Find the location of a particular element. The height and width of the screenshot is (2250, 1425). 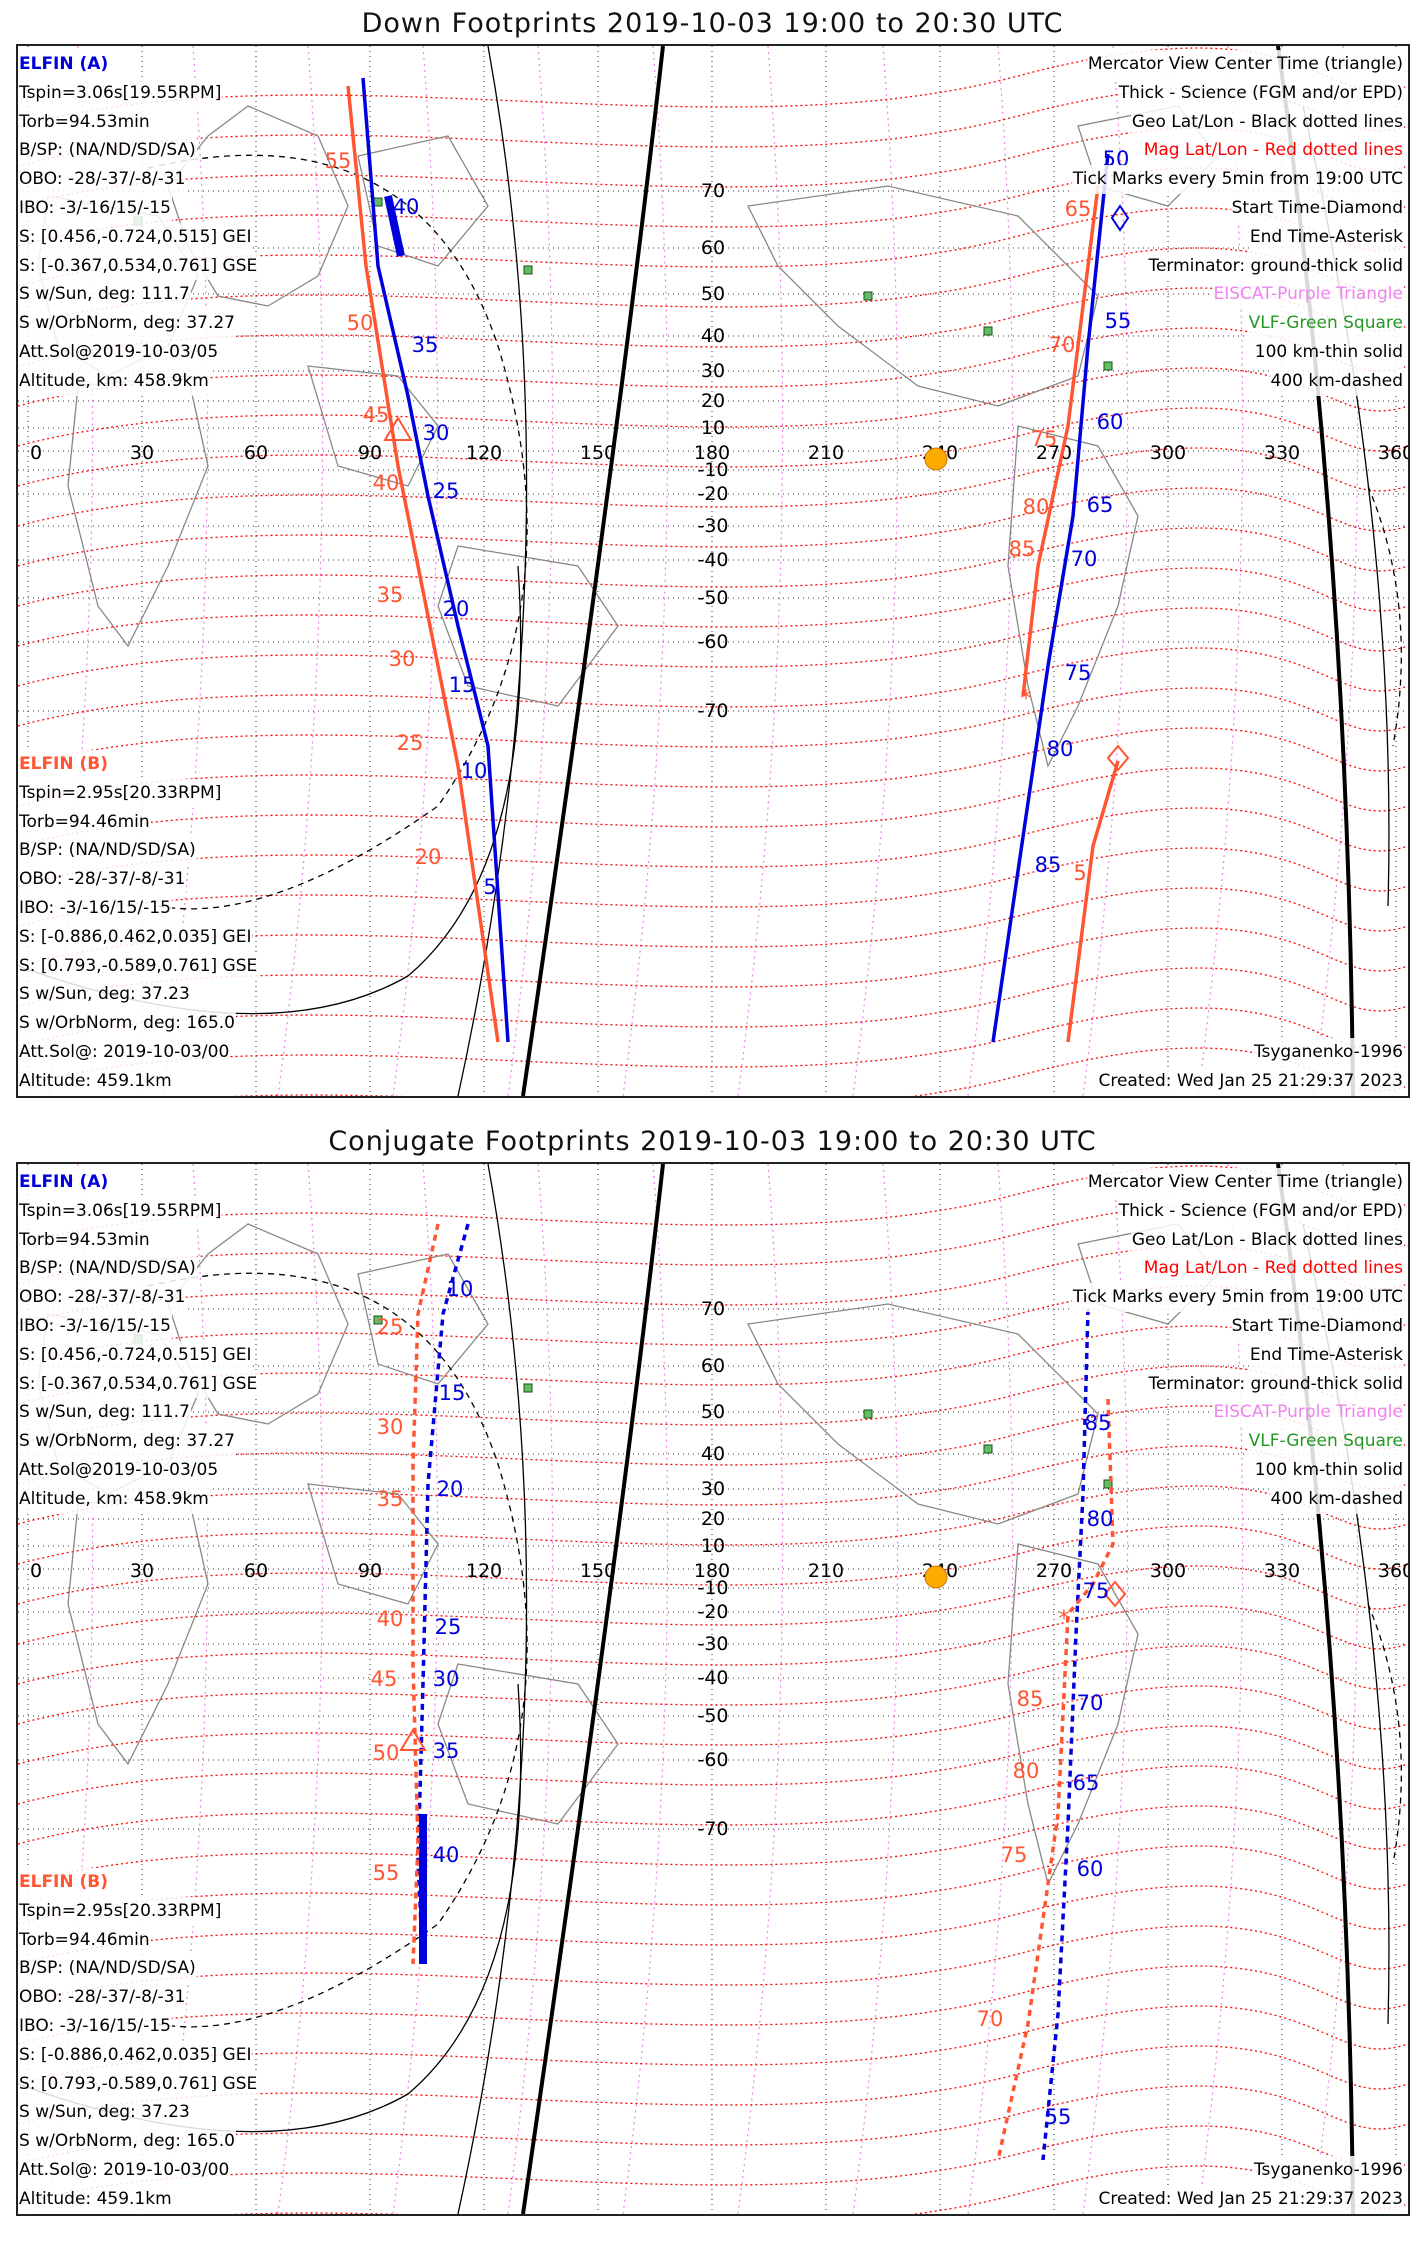

legend-line: Tick Marks every 5min from 19:00 UTC is located at coordinates (1237, 179).